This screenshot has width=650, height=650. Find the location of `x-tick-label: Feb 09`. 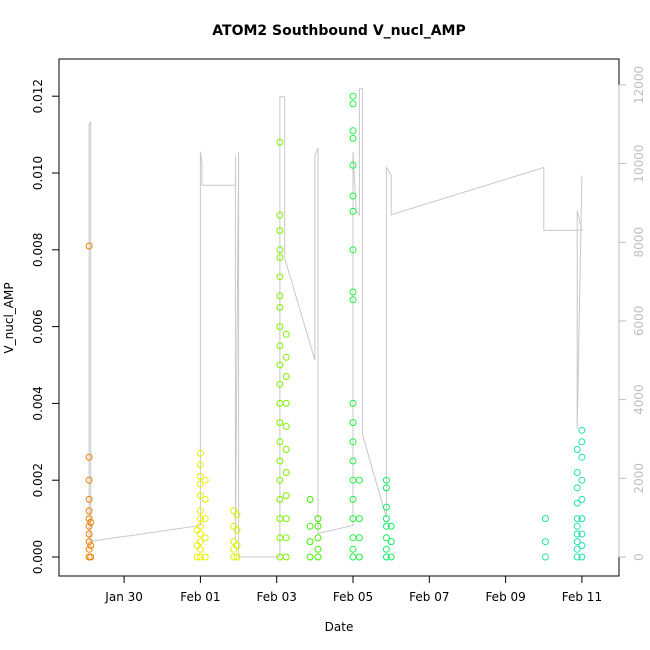

x-tick-label: Feb 09 is located at coordinates (505, 597).